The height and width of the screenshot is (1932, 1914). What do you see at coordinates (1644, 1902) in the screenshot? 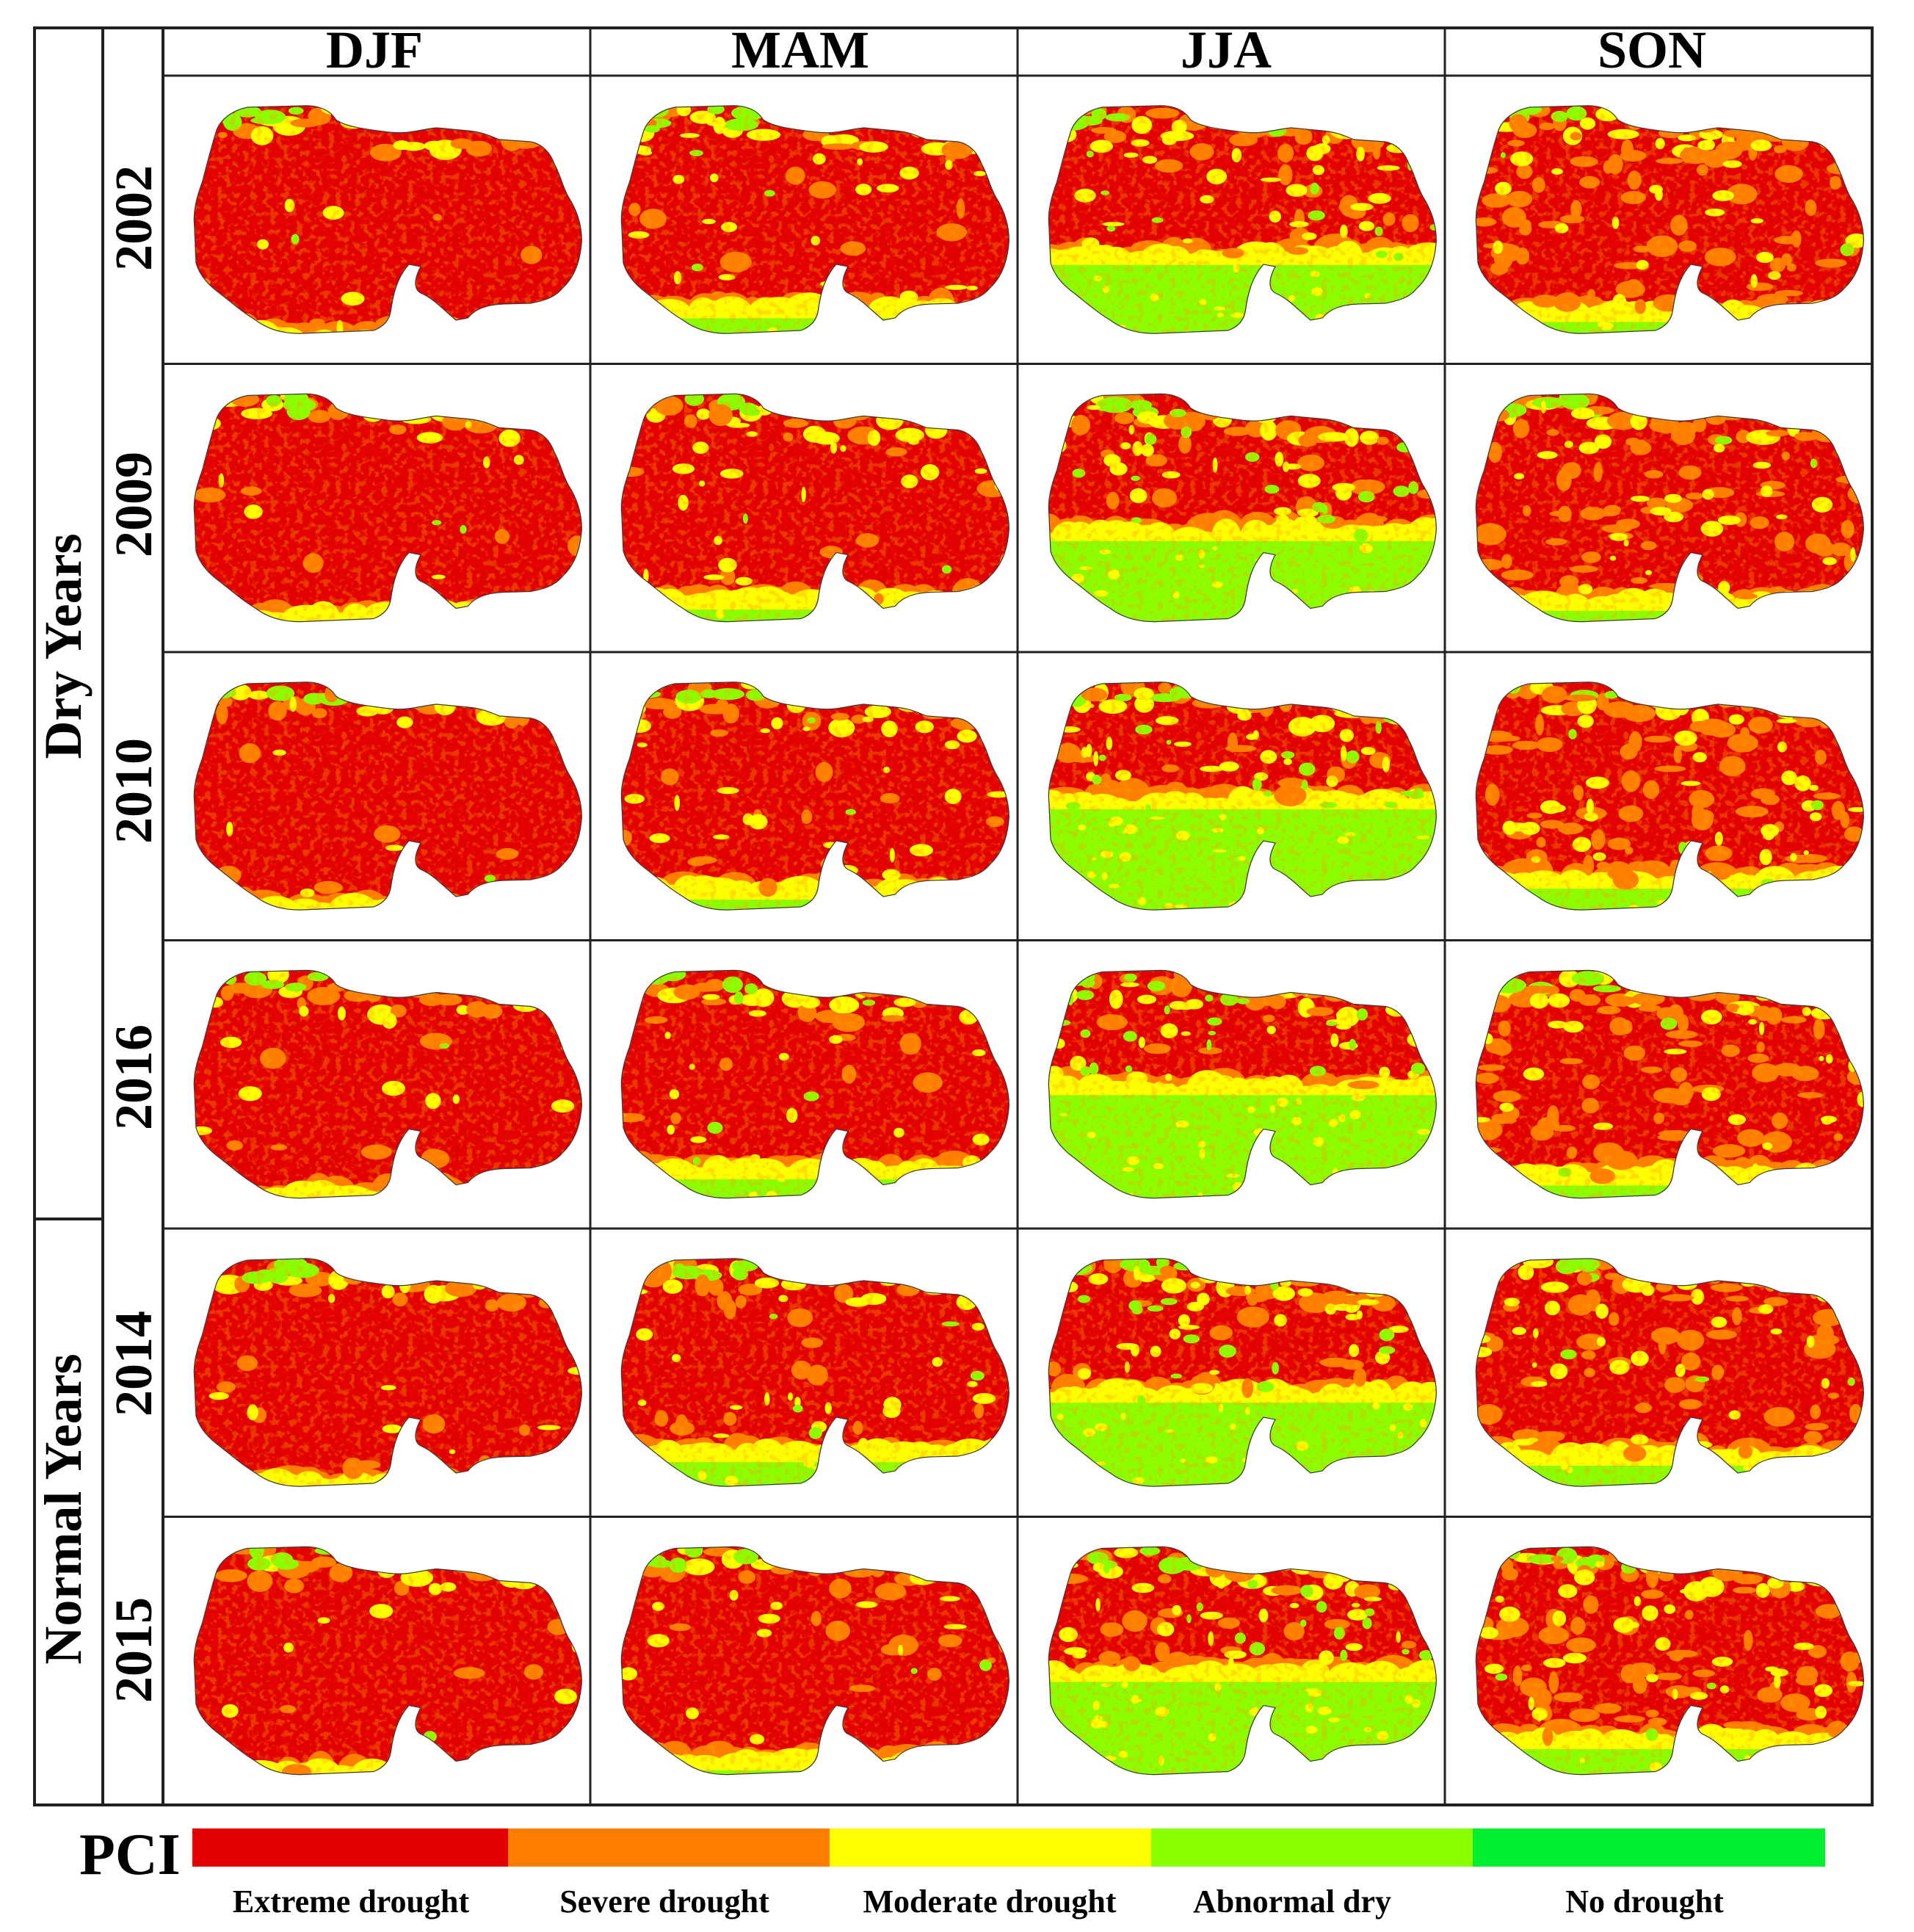
I see `legend-label-no-drought: No drought` at bounding box center [1644, 1902].